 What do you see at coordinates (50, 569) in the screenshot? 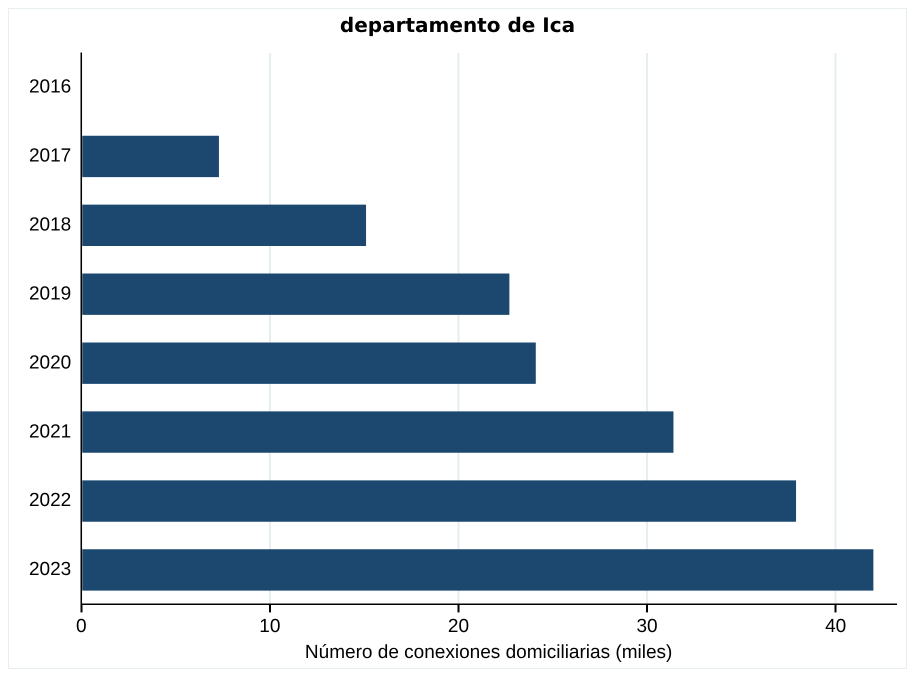
I see `y-tick-label: 2023` at bounding box center [50, 569].